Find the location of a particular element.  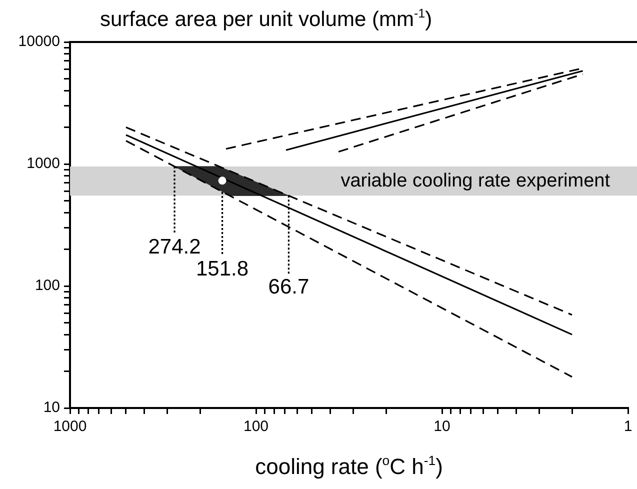

y-tick-label: 10 is located at coordinates (51, 407).